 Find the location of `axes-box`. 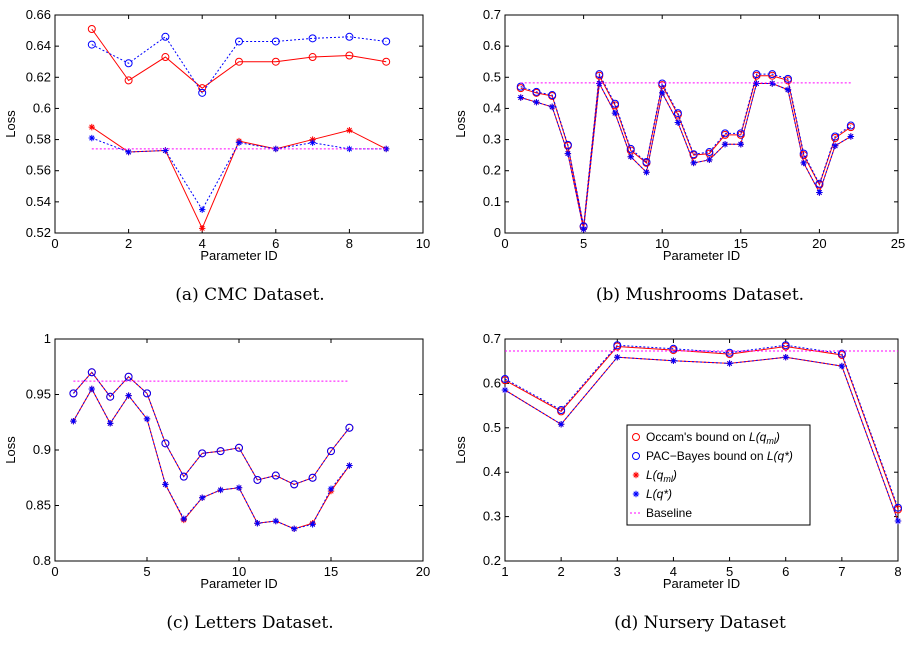

axes-box is located at coordinates (701, 124).